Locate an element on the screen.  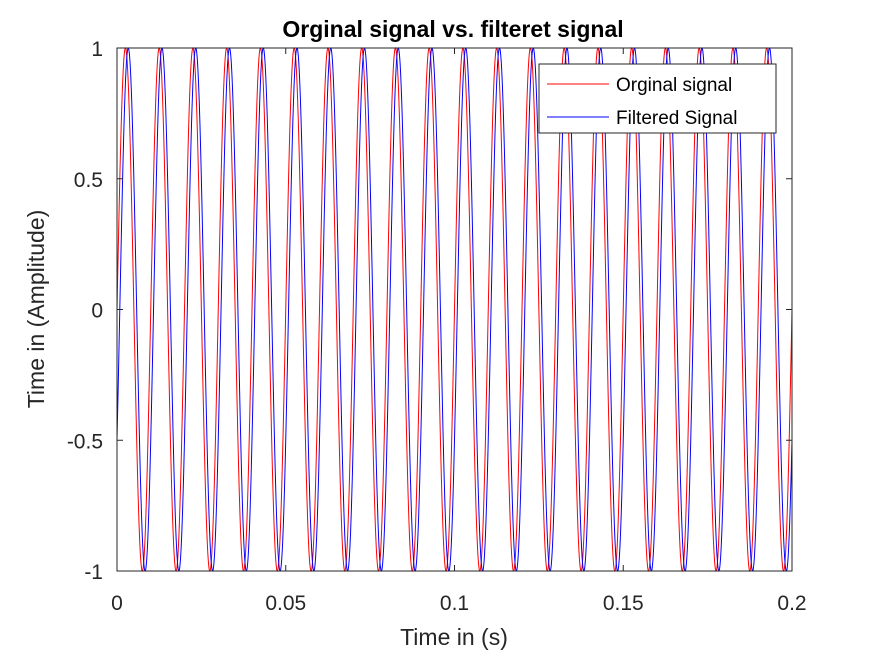
y-tick-label: -0.5 is located at coordinates (85, 441).